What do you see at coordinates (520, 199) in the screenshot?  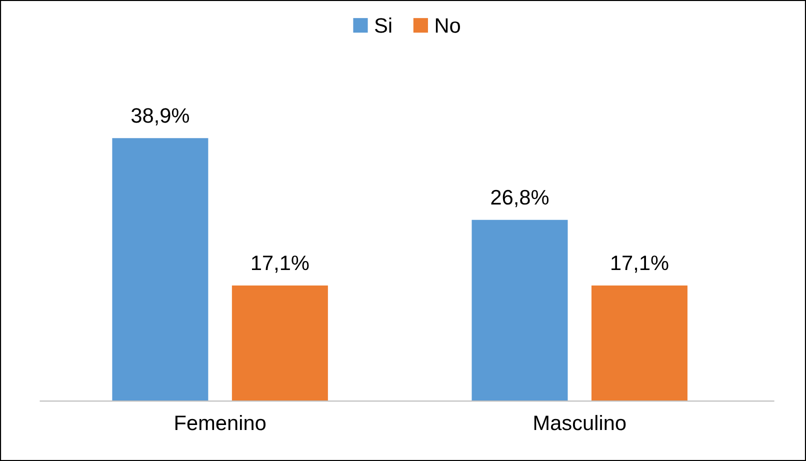 I see `data-label: 26,8%` at bounding box center [520, 199].